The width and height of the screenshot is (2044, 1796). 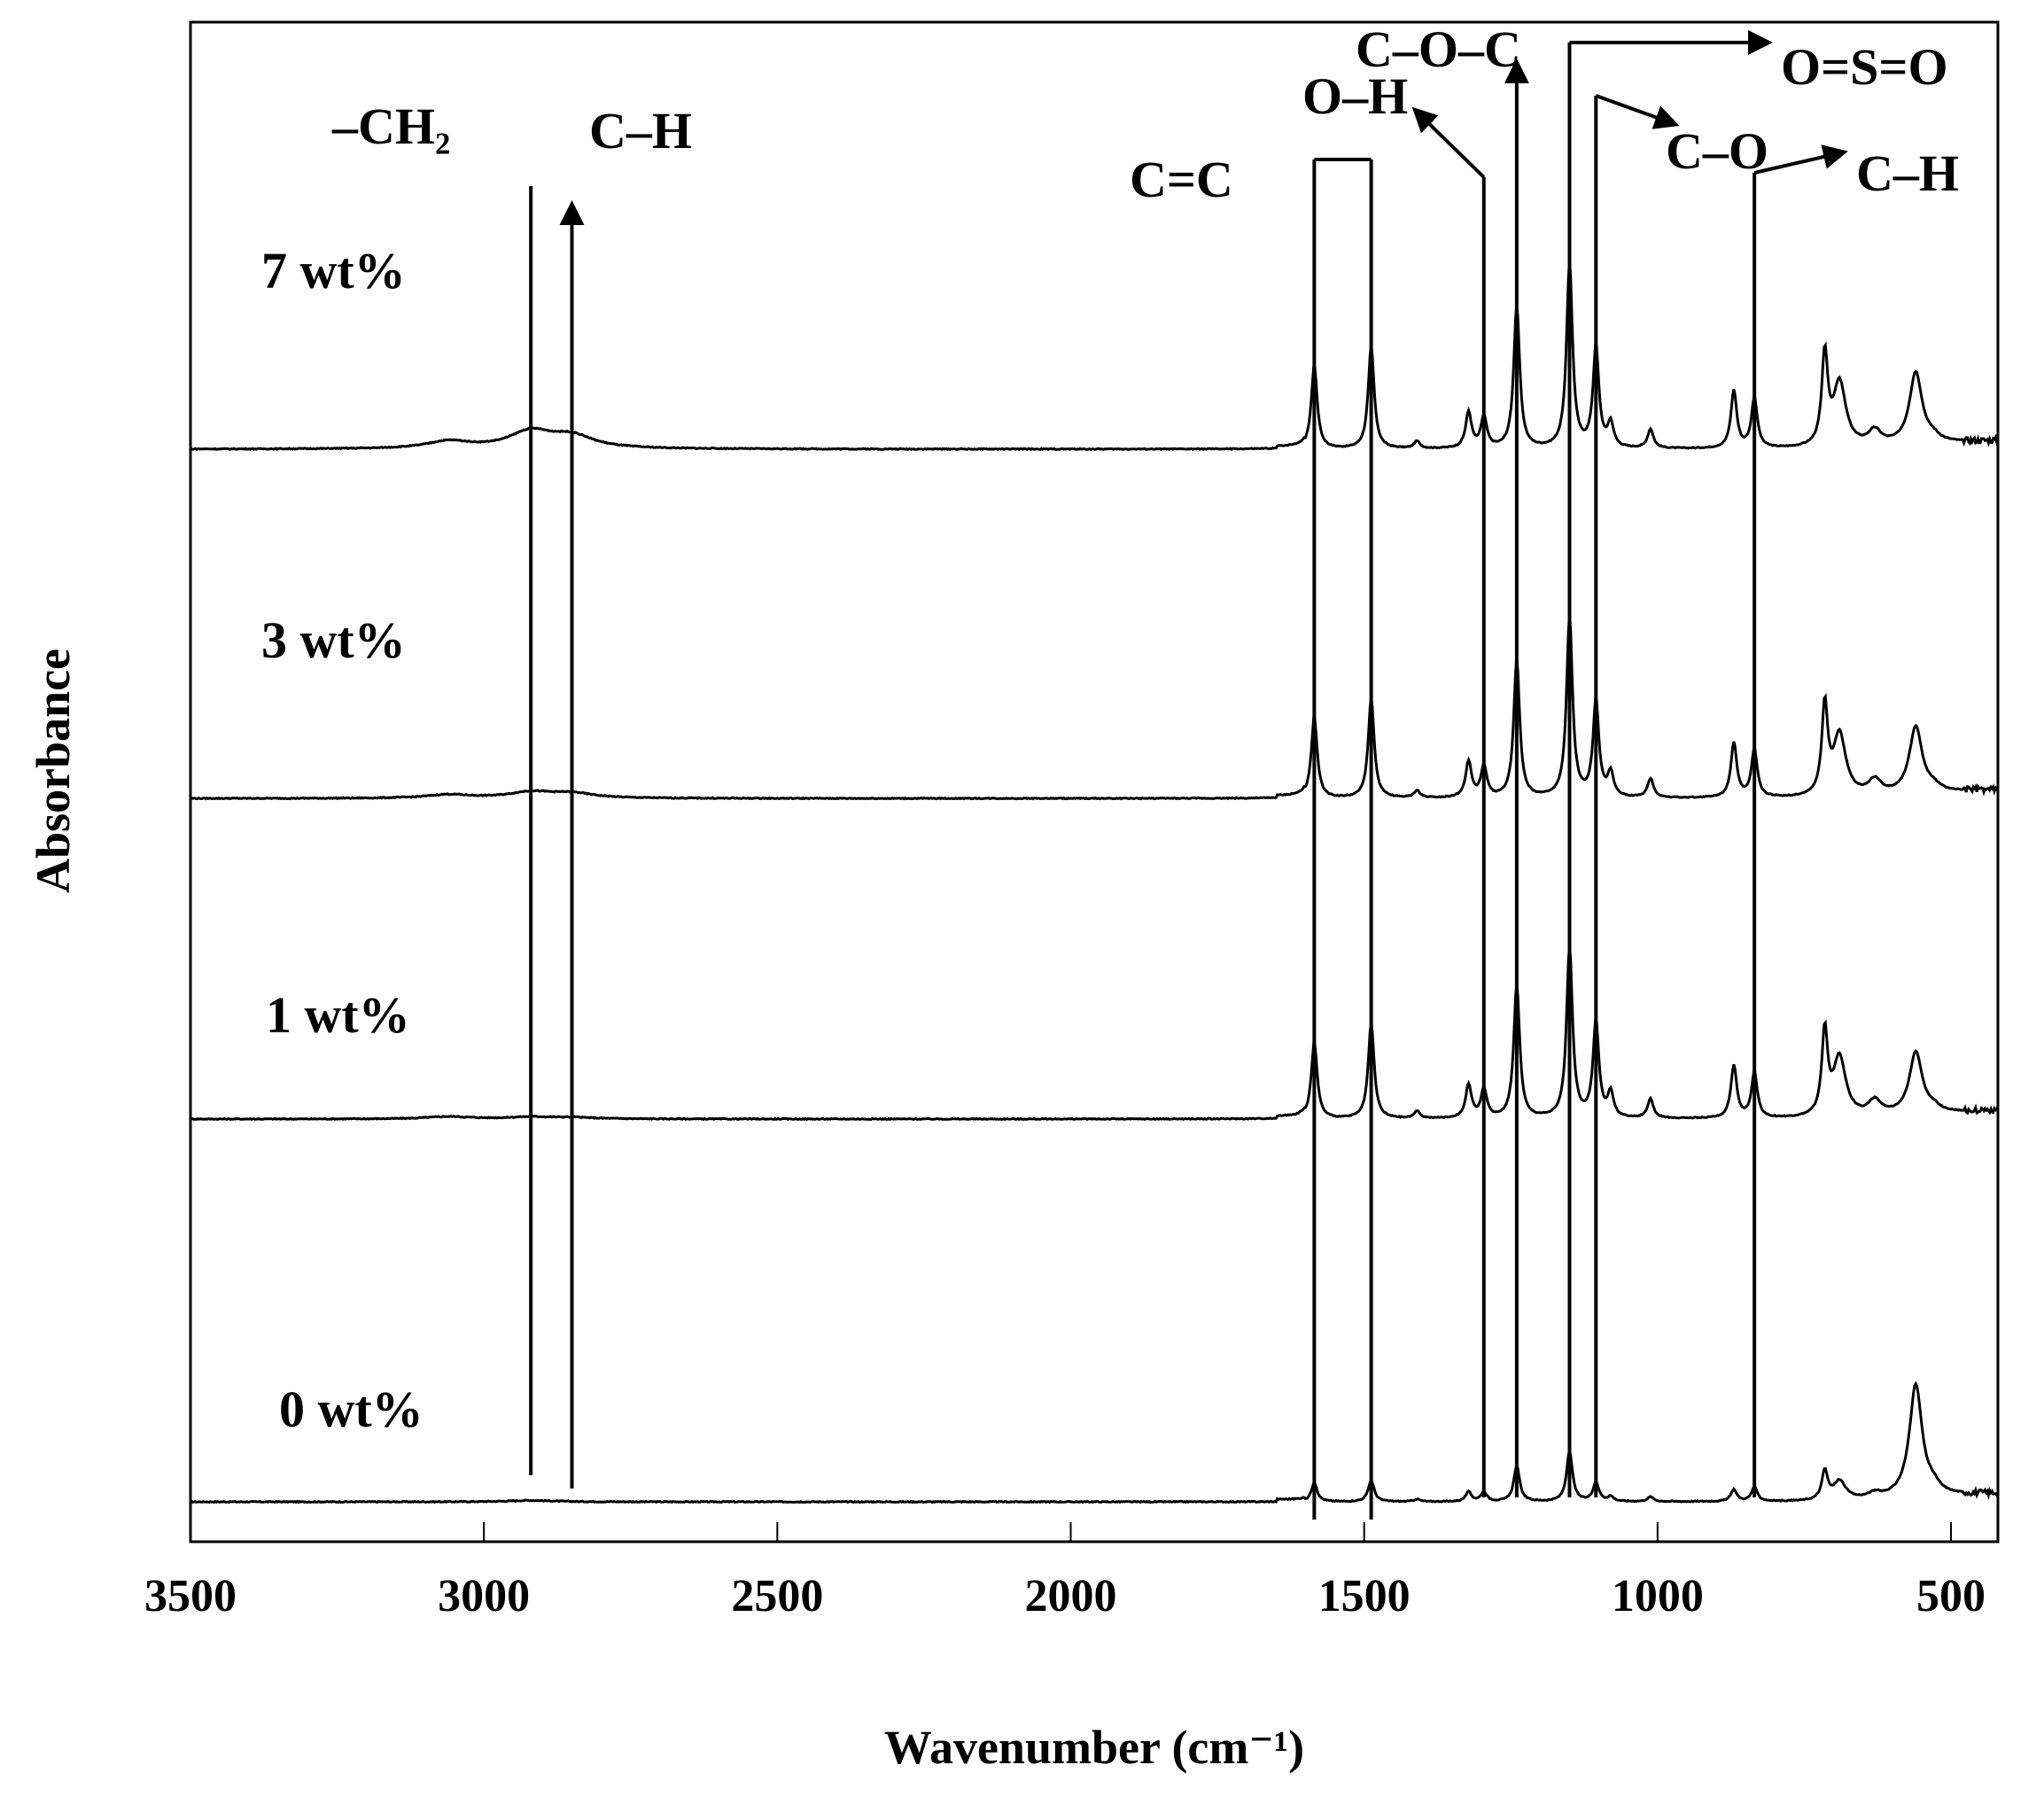 What do you see at coordinates (1717, 151) in the screenshot?
I see `annotation-label: C–O` at bounding box center [1717, 151].